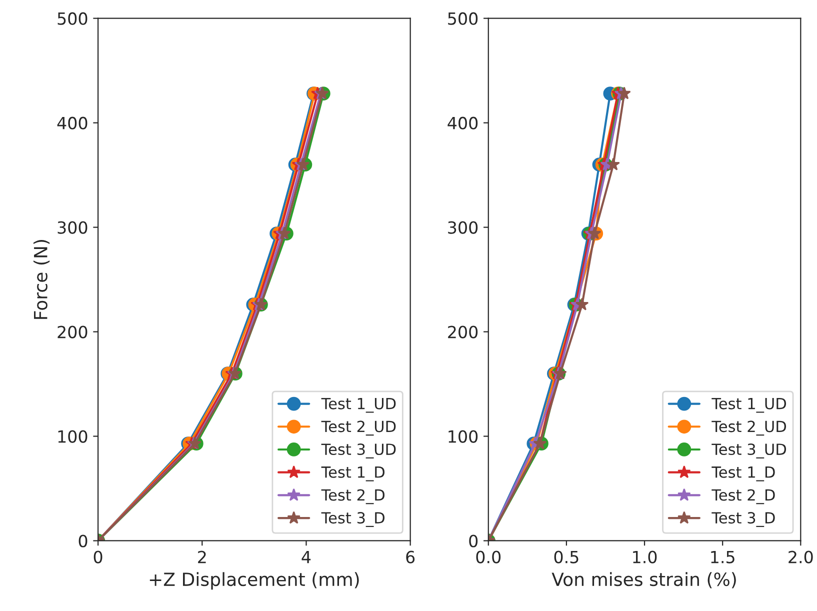 The width and height of the screenshot is (817, 611). What do you see at coordinates (645, 557) in the screenshot?
I see `x-tick-label: 1.0` at bounding box center [645, 557].